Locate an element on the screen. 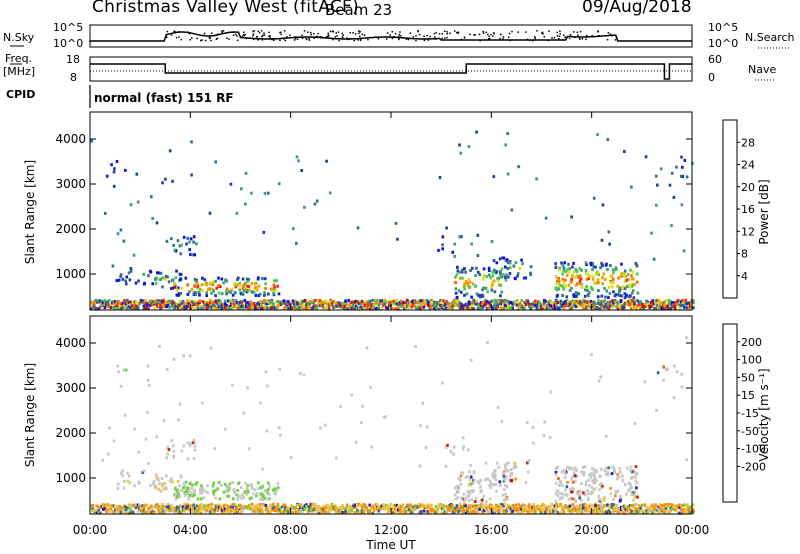  power-colorbar-tick-label: 16 is located at coordinates (748, 209).